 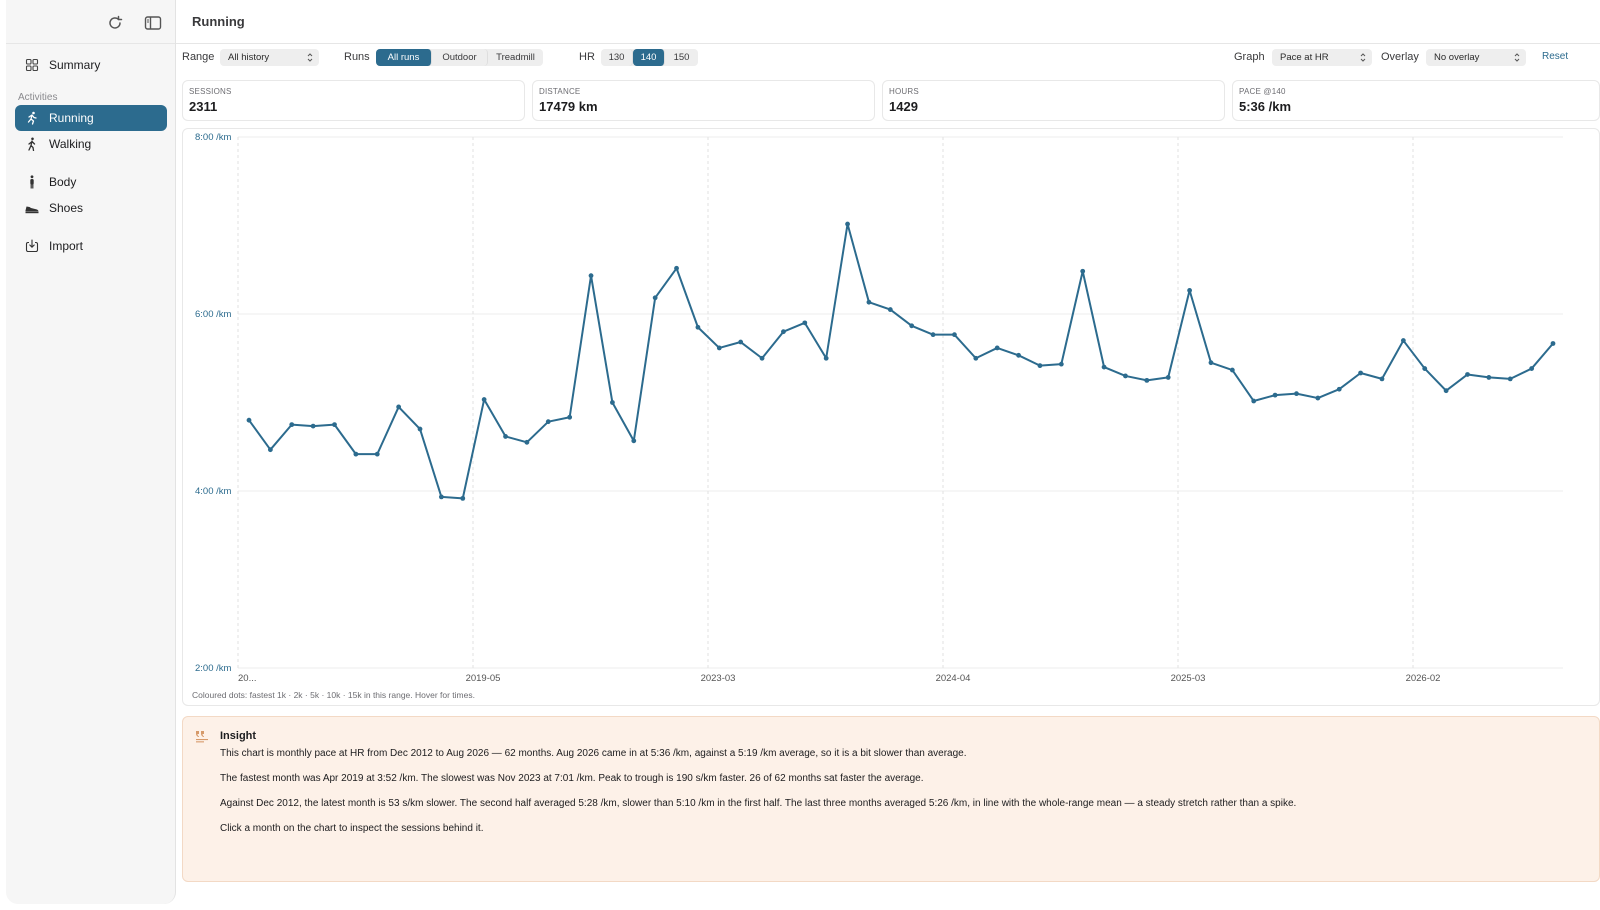 I want to click on hr-option-150: 150, so click(x=681, y=57).